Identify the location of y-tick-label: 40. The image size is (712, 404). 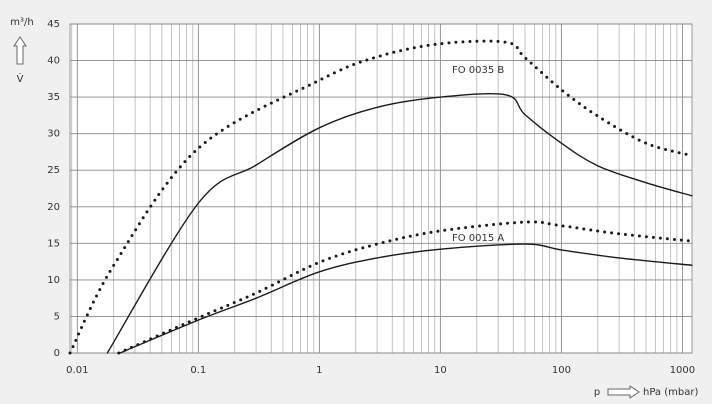
(53, 61).